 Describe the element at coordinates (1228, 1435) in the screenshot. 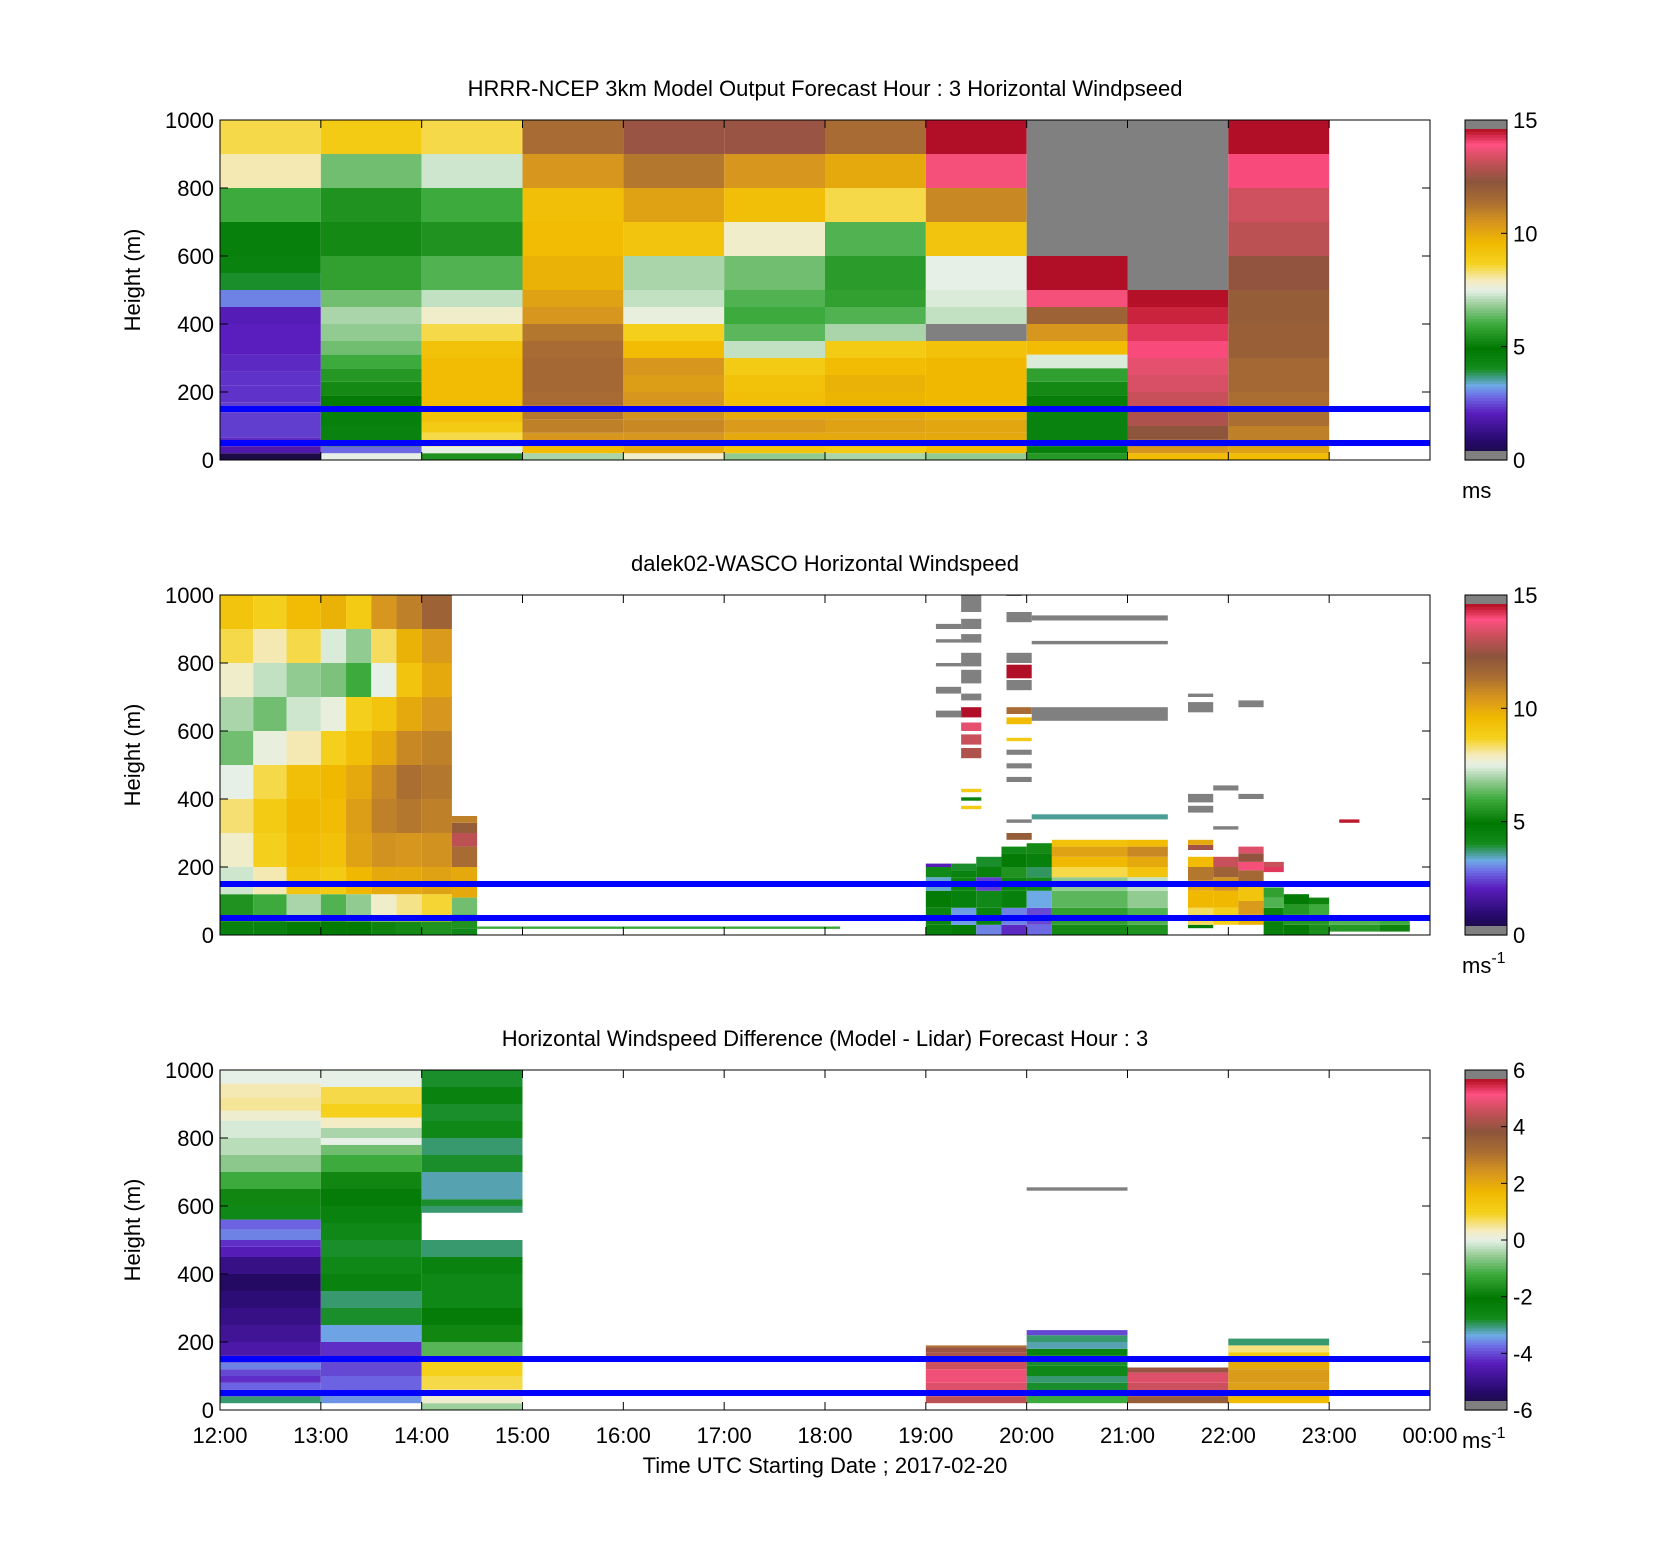

I see `x-tick-label: 22:00` at that location.